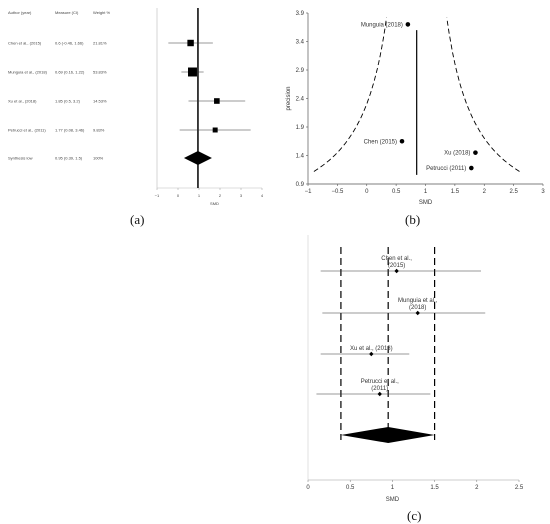 The width and height of the screenshot is (550, 524). I want to click on caption-a: (a), so click(137, 219).